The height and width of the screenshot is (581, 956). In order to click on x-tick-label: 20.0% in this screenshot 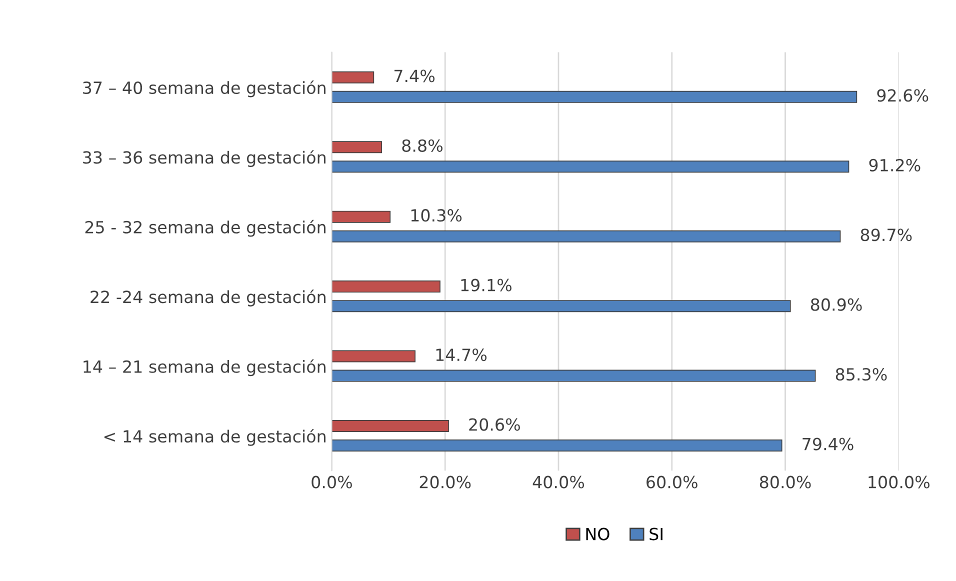, I will do `click(445, 482)`.